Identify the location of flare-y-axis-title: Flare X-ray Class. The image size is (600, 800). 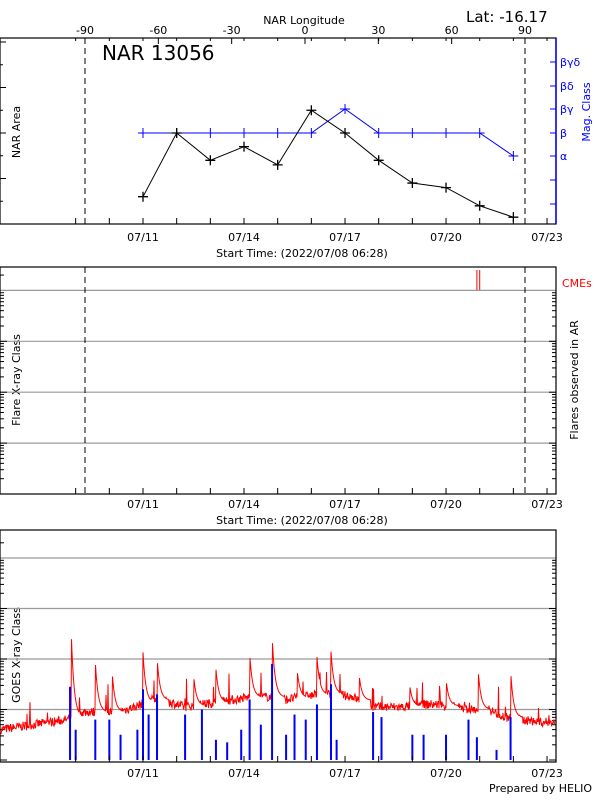
(16, 380).